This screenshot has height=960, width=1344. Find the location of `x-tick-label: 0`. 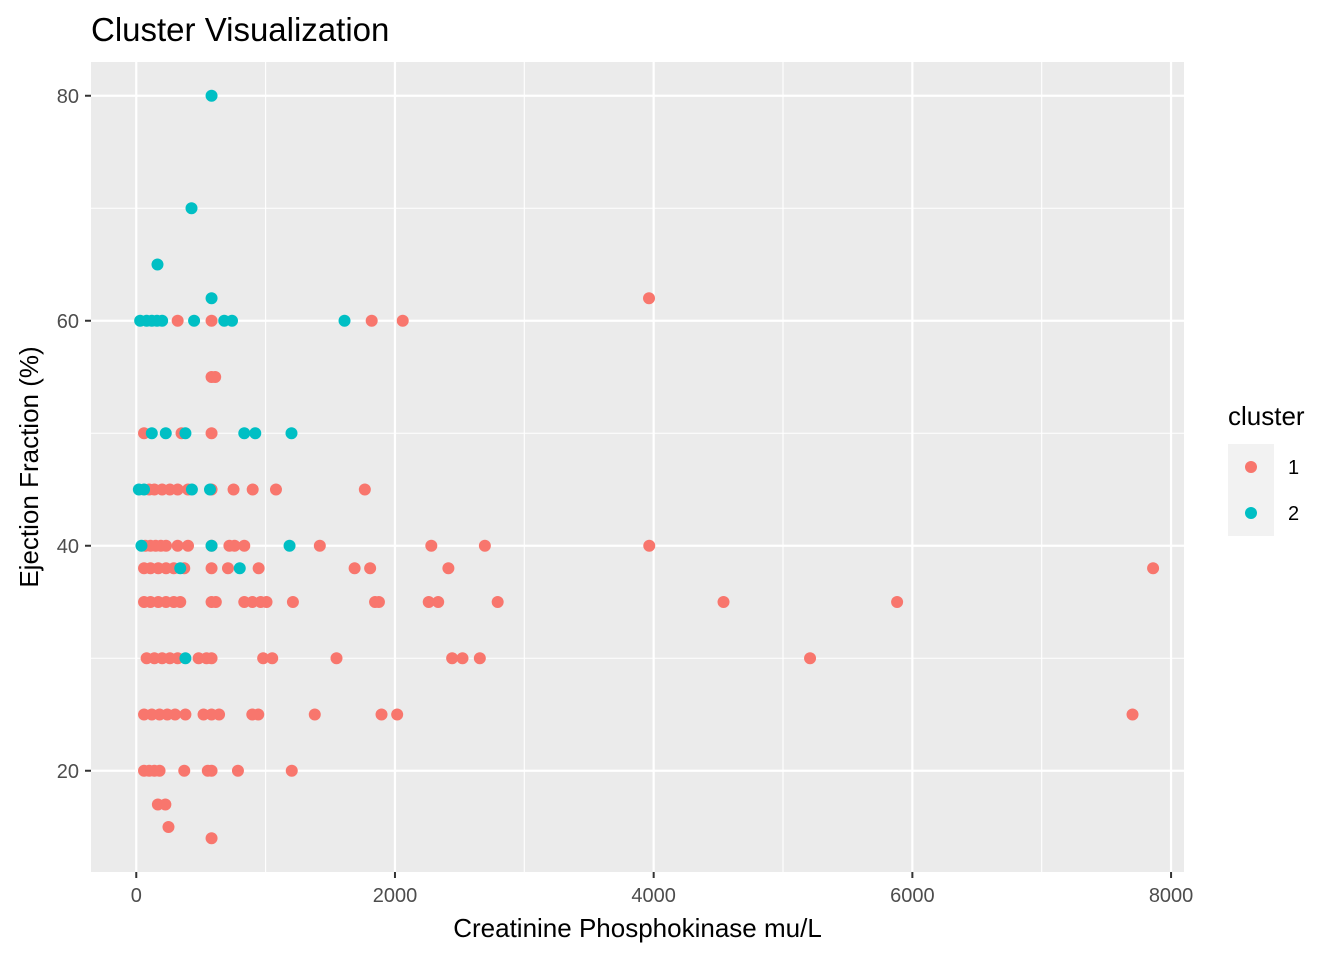

x-tick-label: 0 is located at coordinates (136, 896).